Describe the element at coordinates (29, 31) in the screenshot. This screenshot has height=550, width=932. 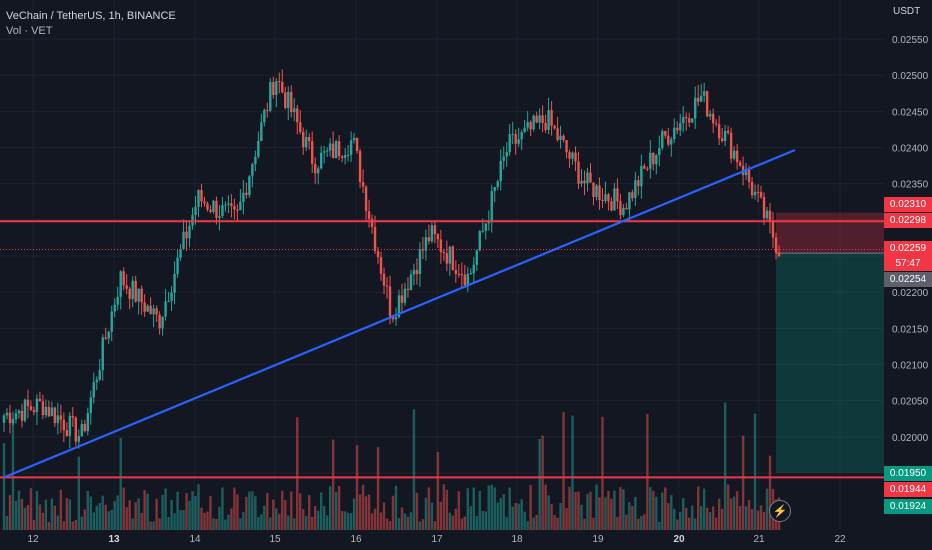
I see `volume-legend: Vol · VET` at that location.